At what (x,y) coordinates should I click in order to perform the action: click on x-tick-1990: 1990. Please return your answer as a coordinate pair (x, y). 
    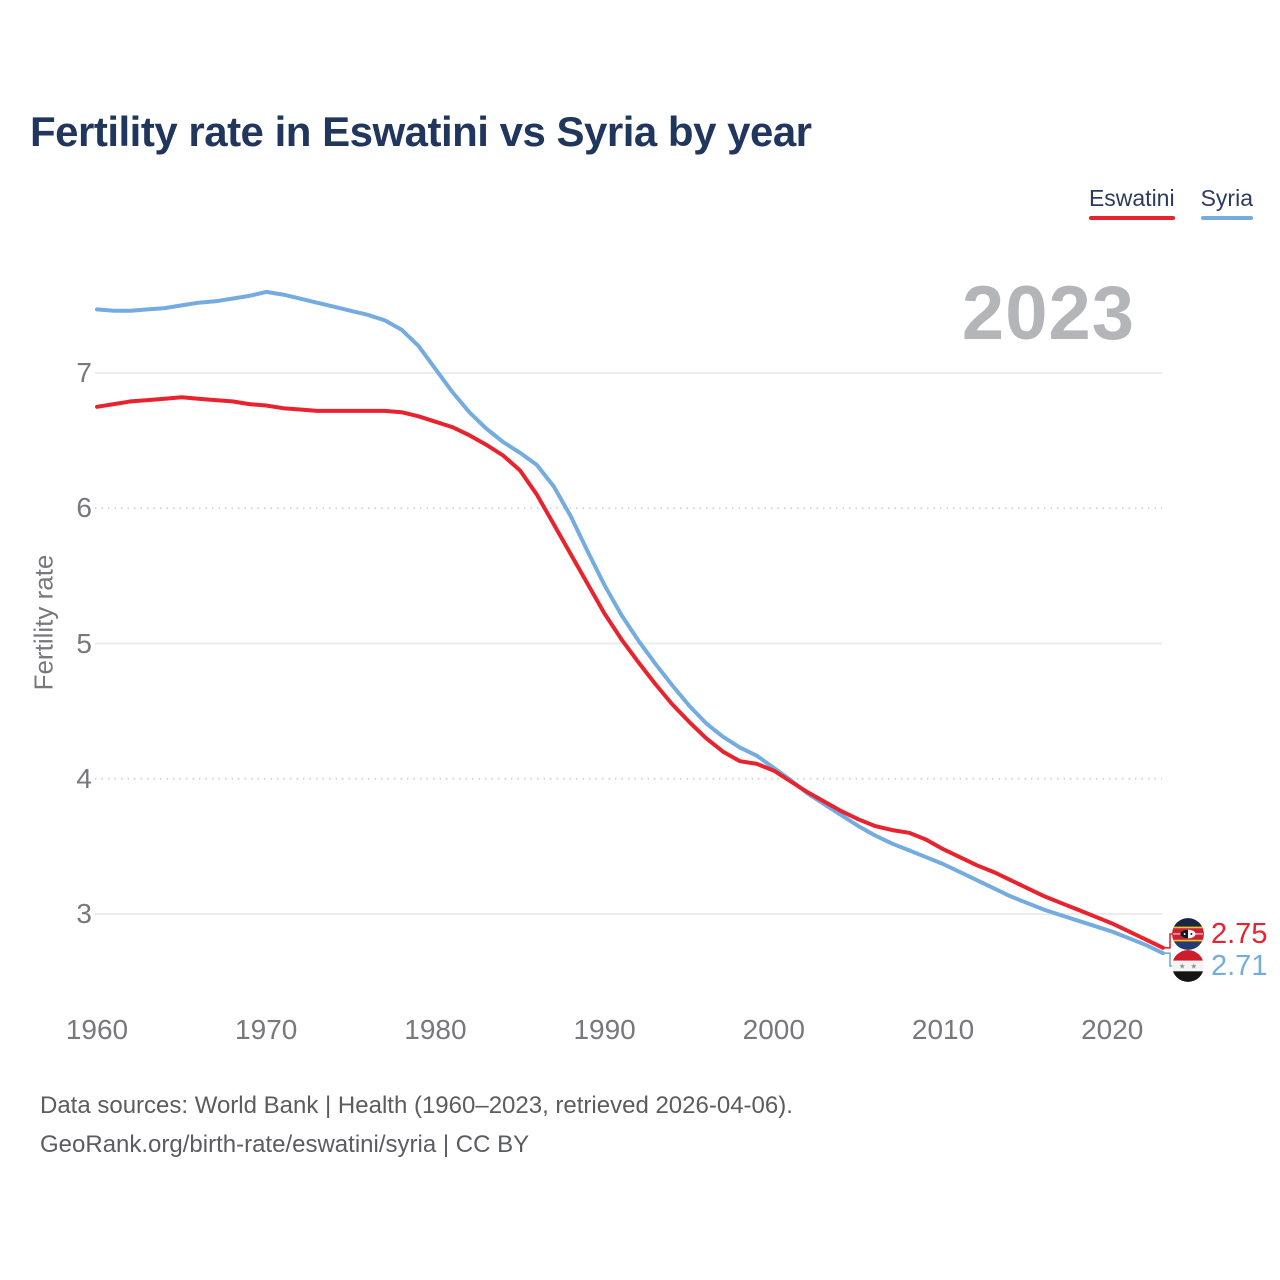
    Looking at the image, I should click on (604, 1029).